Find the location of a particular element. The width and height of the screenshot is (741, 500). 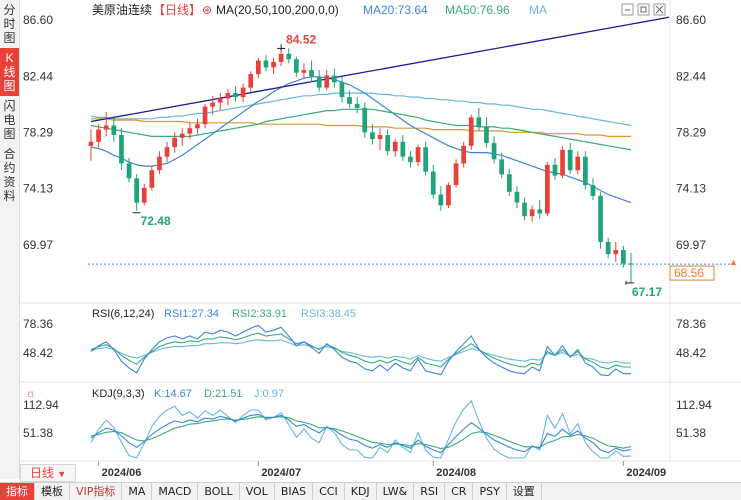

rsi-lines is located at coordinates (360, 350).